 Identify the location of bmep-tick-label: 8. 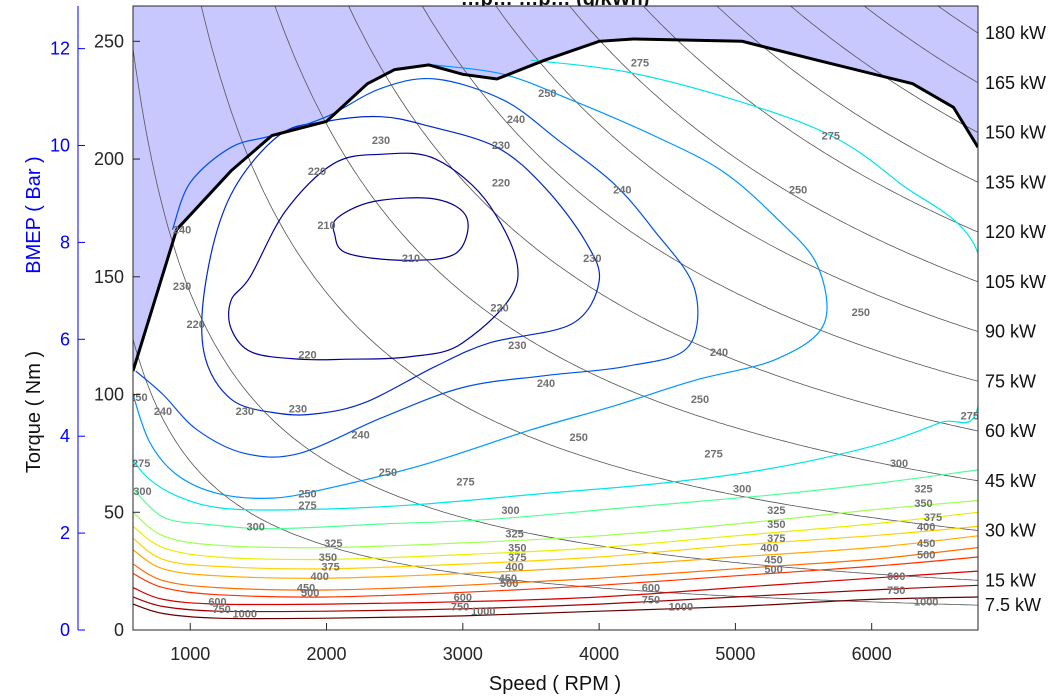
(65, 242).